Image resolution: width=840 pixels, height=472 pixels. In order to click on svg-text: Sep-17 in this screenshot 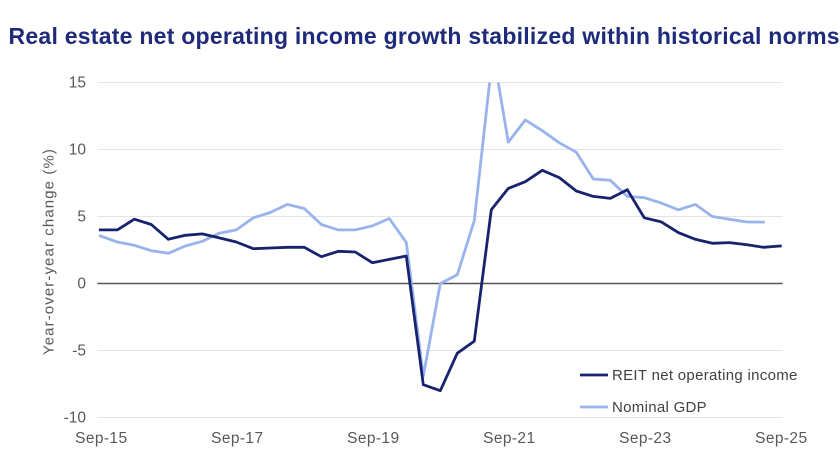, I will do `click(237, 438)`.